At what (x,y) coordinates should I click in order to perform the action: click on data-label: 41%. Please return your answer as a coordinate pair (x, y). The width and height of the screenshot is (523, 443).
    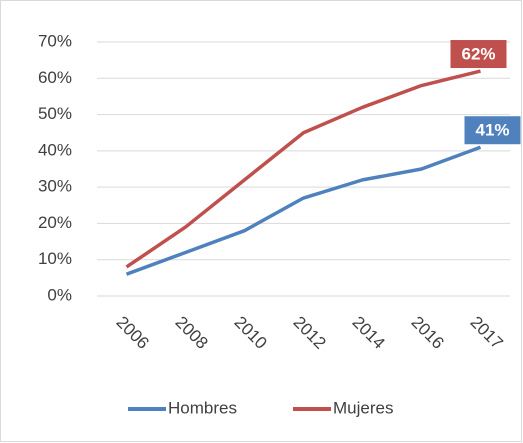
    Looking at the image, I should click on (492, 130).